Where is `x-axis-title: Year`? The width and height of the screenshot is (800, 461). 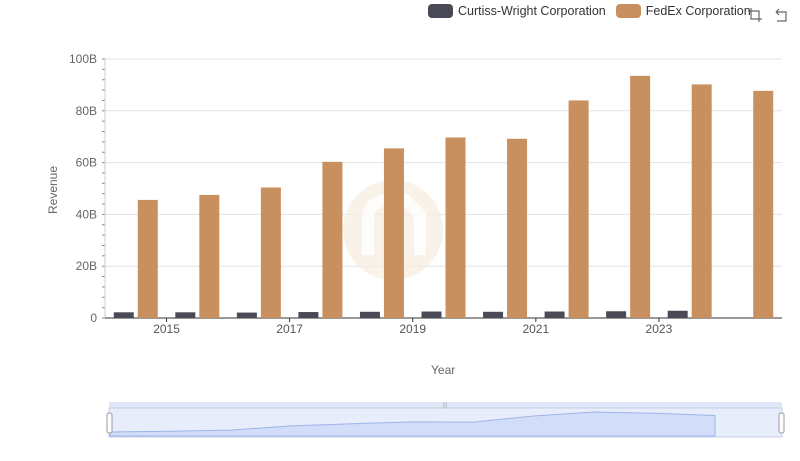 x-axis-title: Year is located at coordinates (443, 370).